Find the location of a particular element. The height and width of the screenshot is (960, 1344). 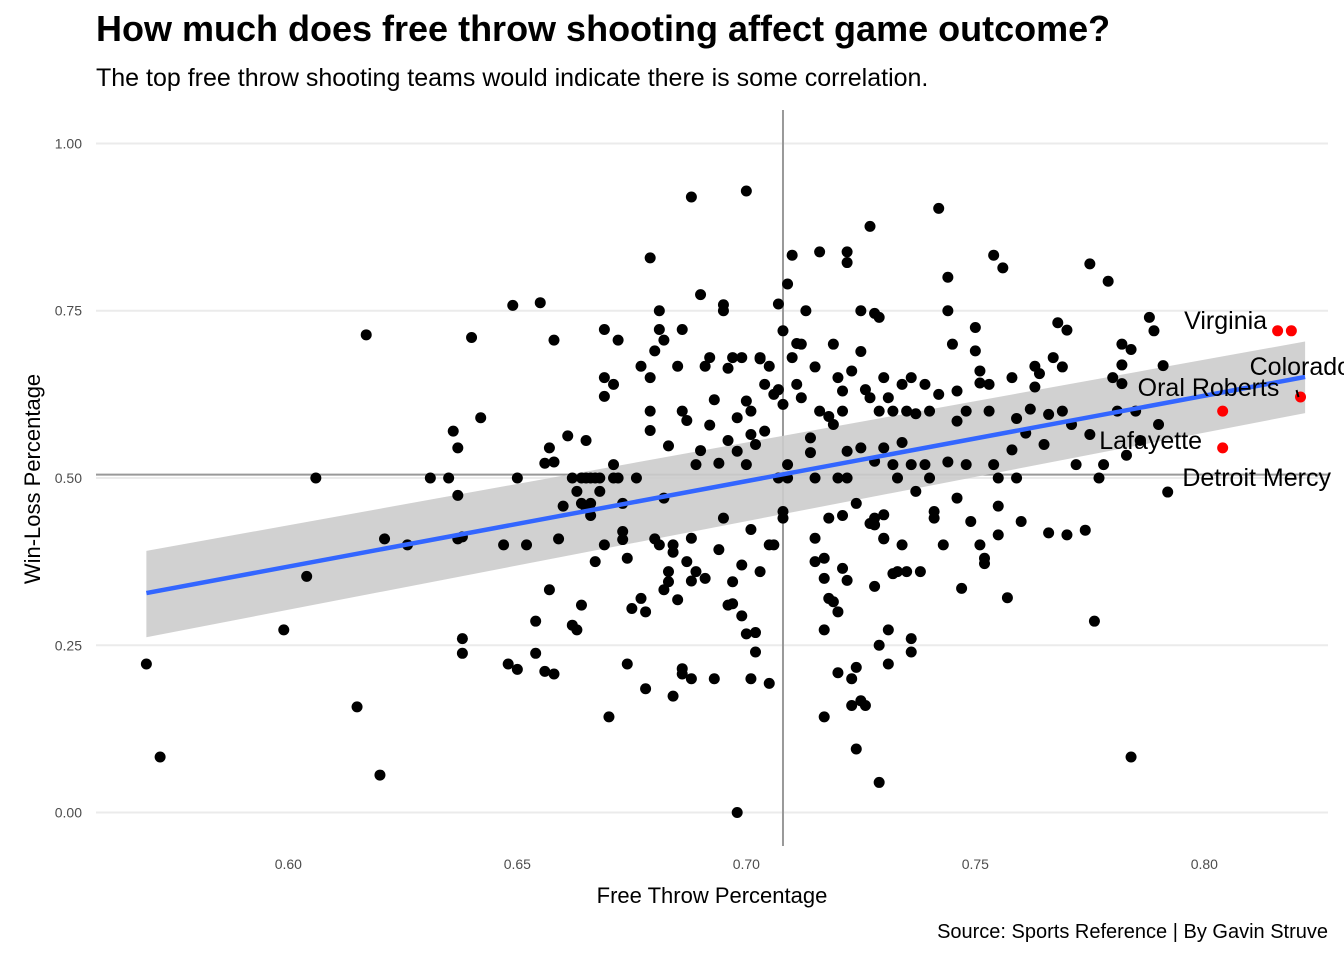

y-tick-label: 0.75 is located at coordinates (68, 311).